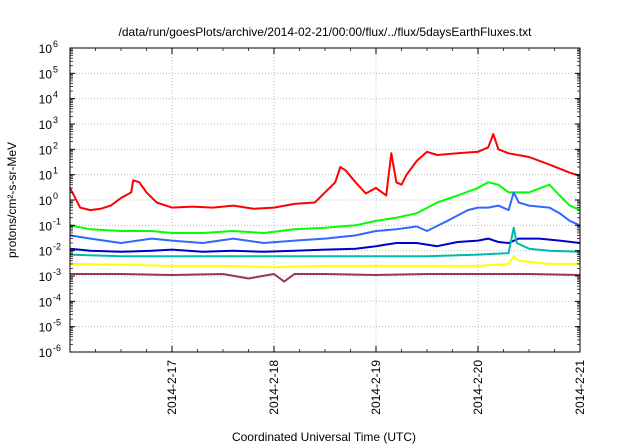 This screenshot has height=448, width=640. Describe the element at coordinates (57, 221) in the screenshot. I see `y-tick-exponent: -1` at that location.